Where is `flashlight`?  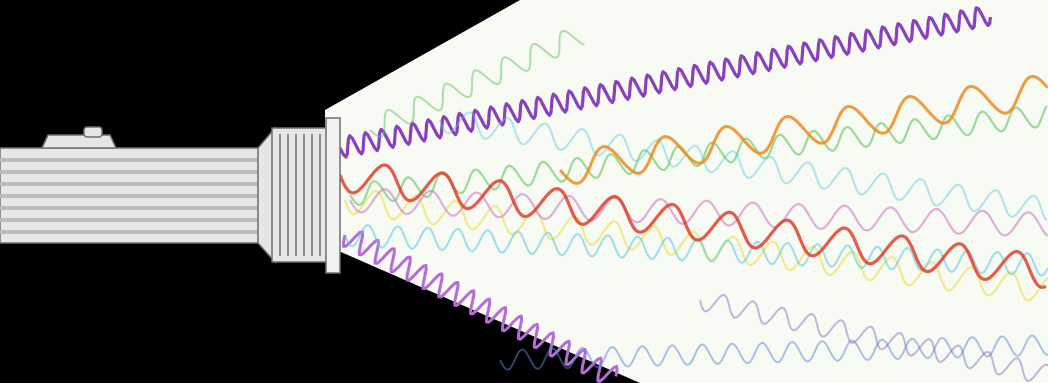
flashlight is located at coordinates (170, 195).